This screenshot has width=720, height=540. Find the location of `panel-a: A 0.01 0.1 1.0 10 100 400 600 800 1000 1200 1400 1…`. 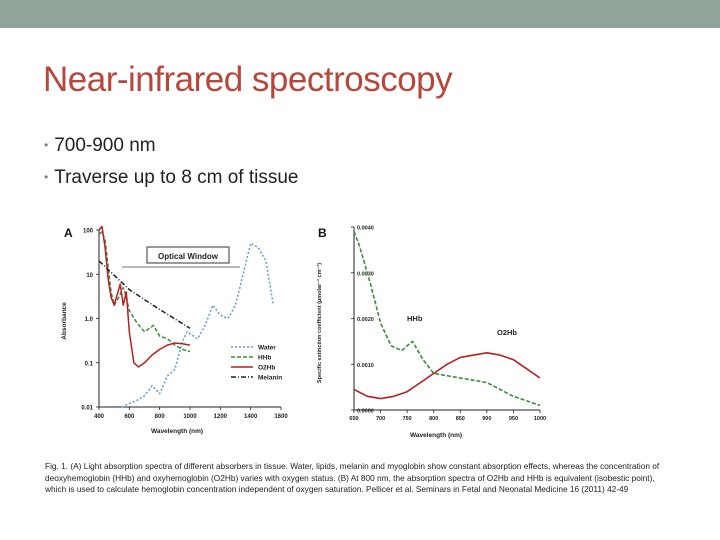

panel-a: A 0.01 0.1 1.0 10 100 400 600 800 1000 1200 1400 1… is located at coordinates (174, 330).